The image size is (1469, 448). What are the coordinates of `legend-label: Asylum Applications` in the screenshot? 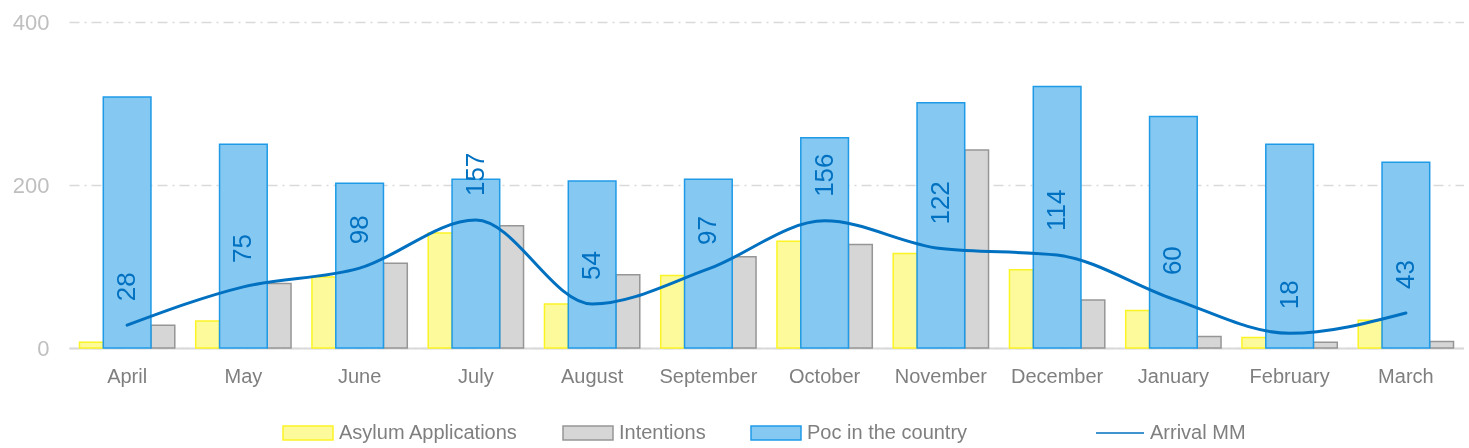 It's located at (428, 432).